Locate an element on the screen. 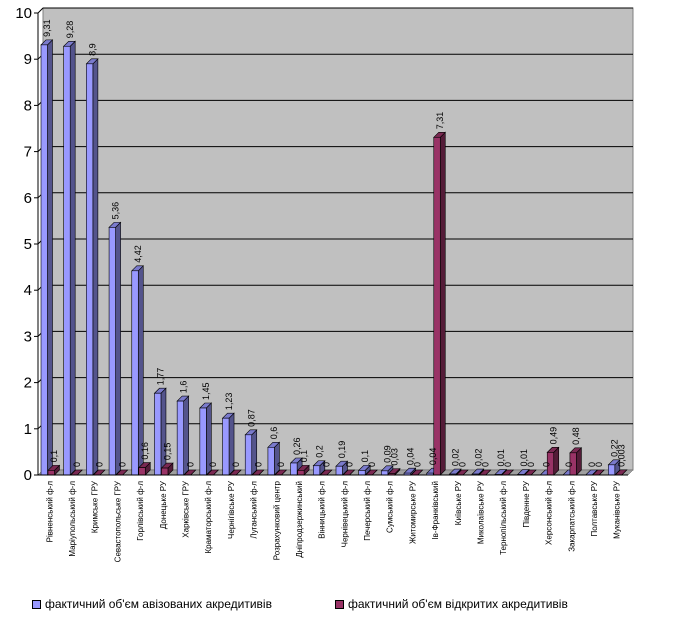 The height and width of the screenshot is (625, 677). data-label-series-1: 1,6 is located at coordinates (183, 387).